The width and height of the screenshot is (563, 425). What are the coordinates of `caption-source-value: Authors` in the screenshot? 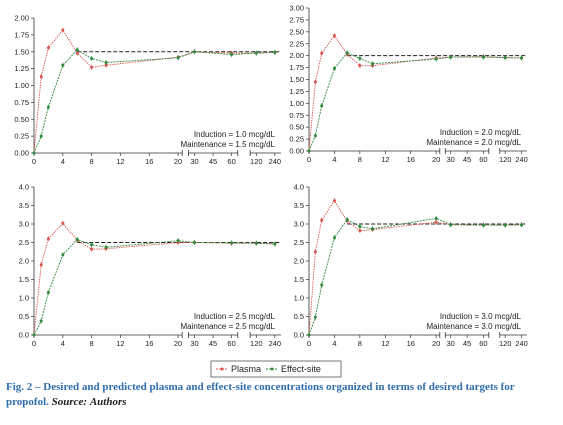 It's located at (108, 402).